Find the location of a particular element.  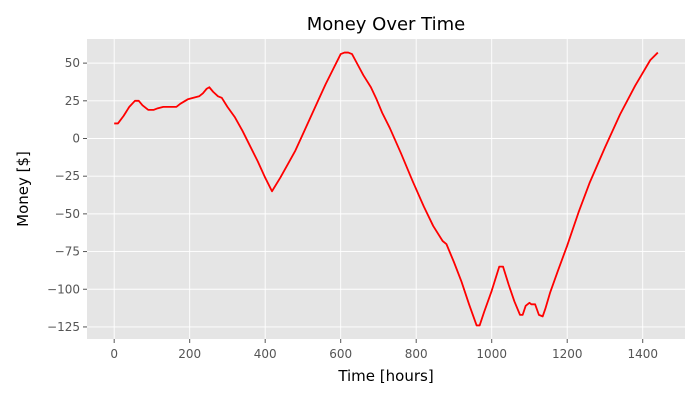

y-tick-label: 50 is located at coordinates (72, 63).